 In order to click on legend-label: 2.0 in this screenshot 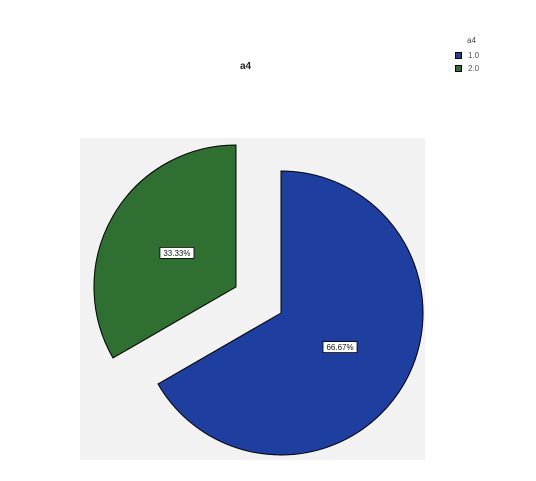, I will do `click(474, 68)`.